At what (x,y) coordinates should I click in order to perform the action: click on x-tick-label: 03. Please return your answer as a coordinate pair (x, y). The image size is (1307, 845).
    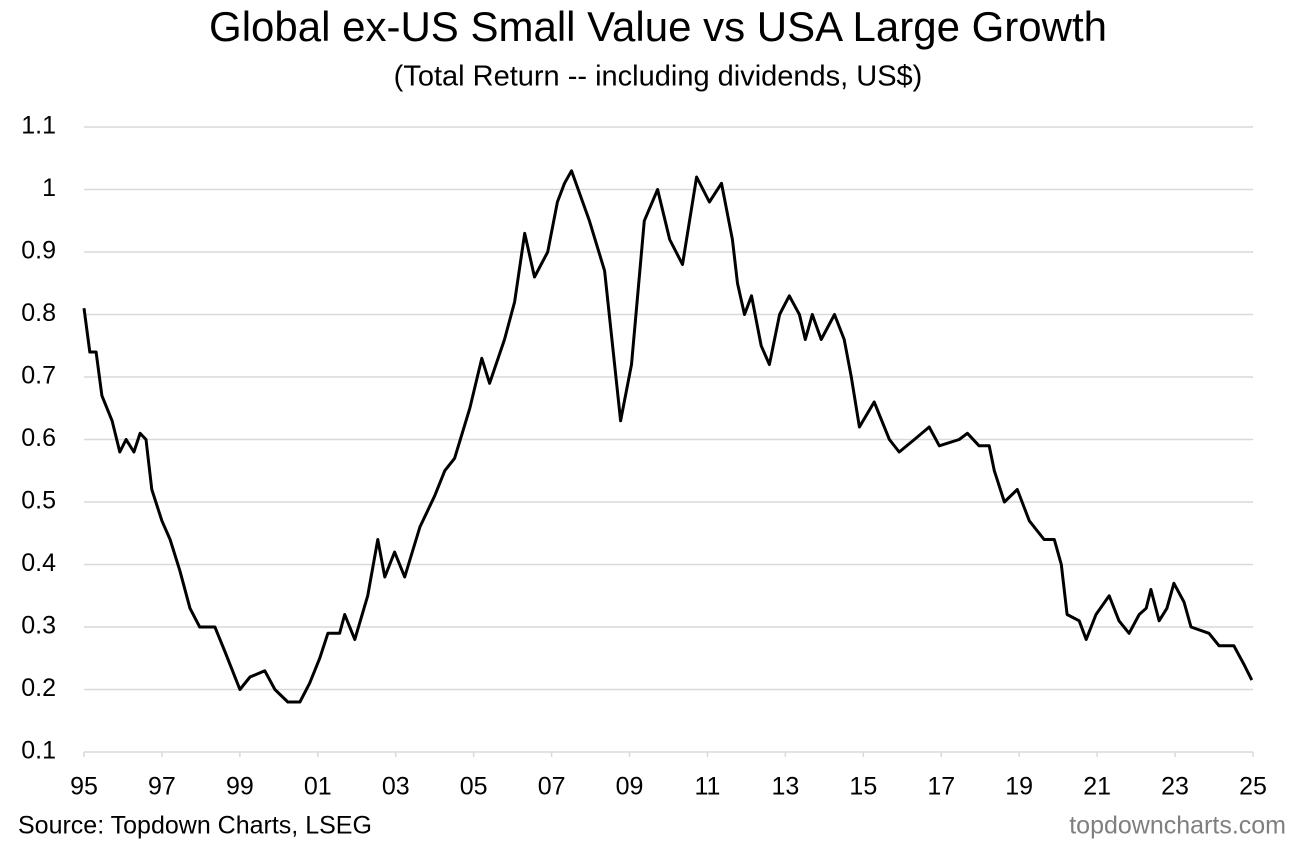
    Looking at the image, I should click on (396, 787).